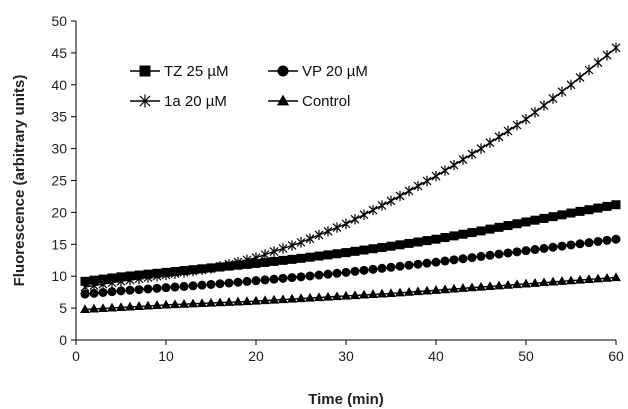  What do you see at coordinates (346, 356) in the screenshot?
I see `x-tick-label: 30` at bounding box center [346, 356].